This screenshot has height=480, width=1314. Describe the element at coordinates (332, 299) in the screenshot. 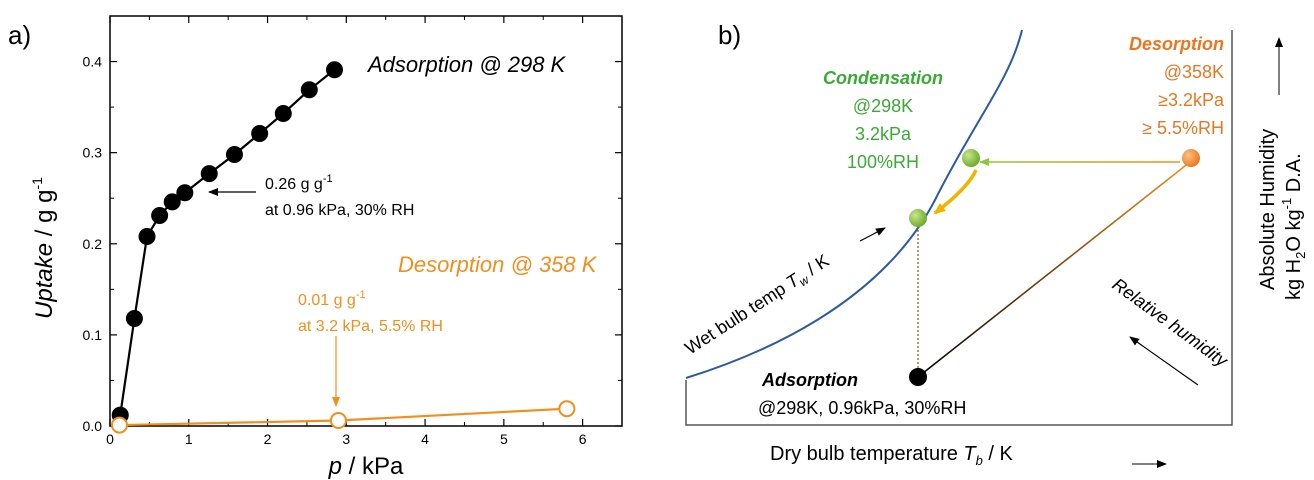

I see `annotation-desorption-value: 0.01 g g-1` at that location.